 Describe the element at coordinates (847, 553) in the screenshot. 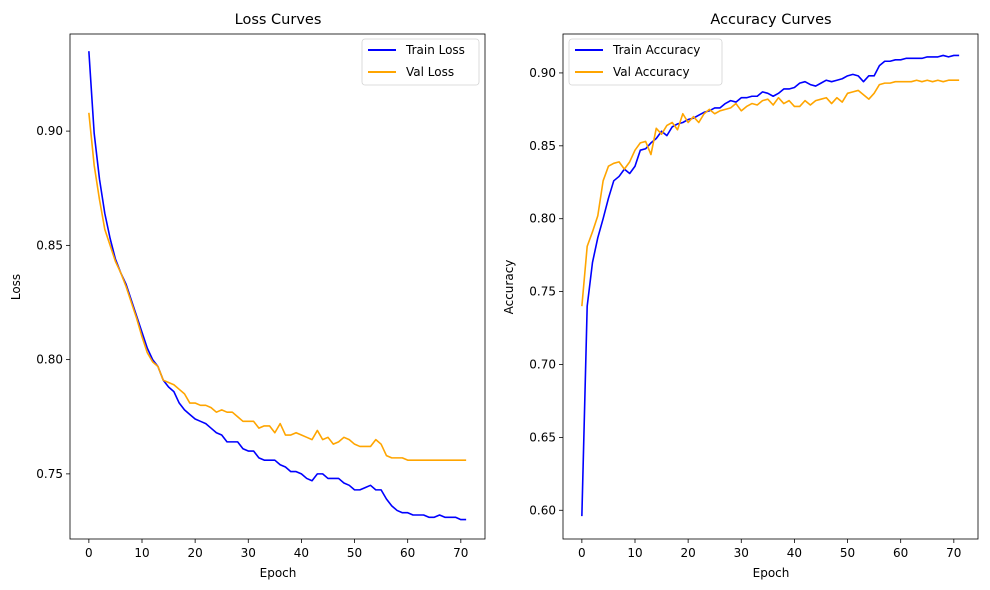

I see `accuracy-xtick-label: 50` at that location.